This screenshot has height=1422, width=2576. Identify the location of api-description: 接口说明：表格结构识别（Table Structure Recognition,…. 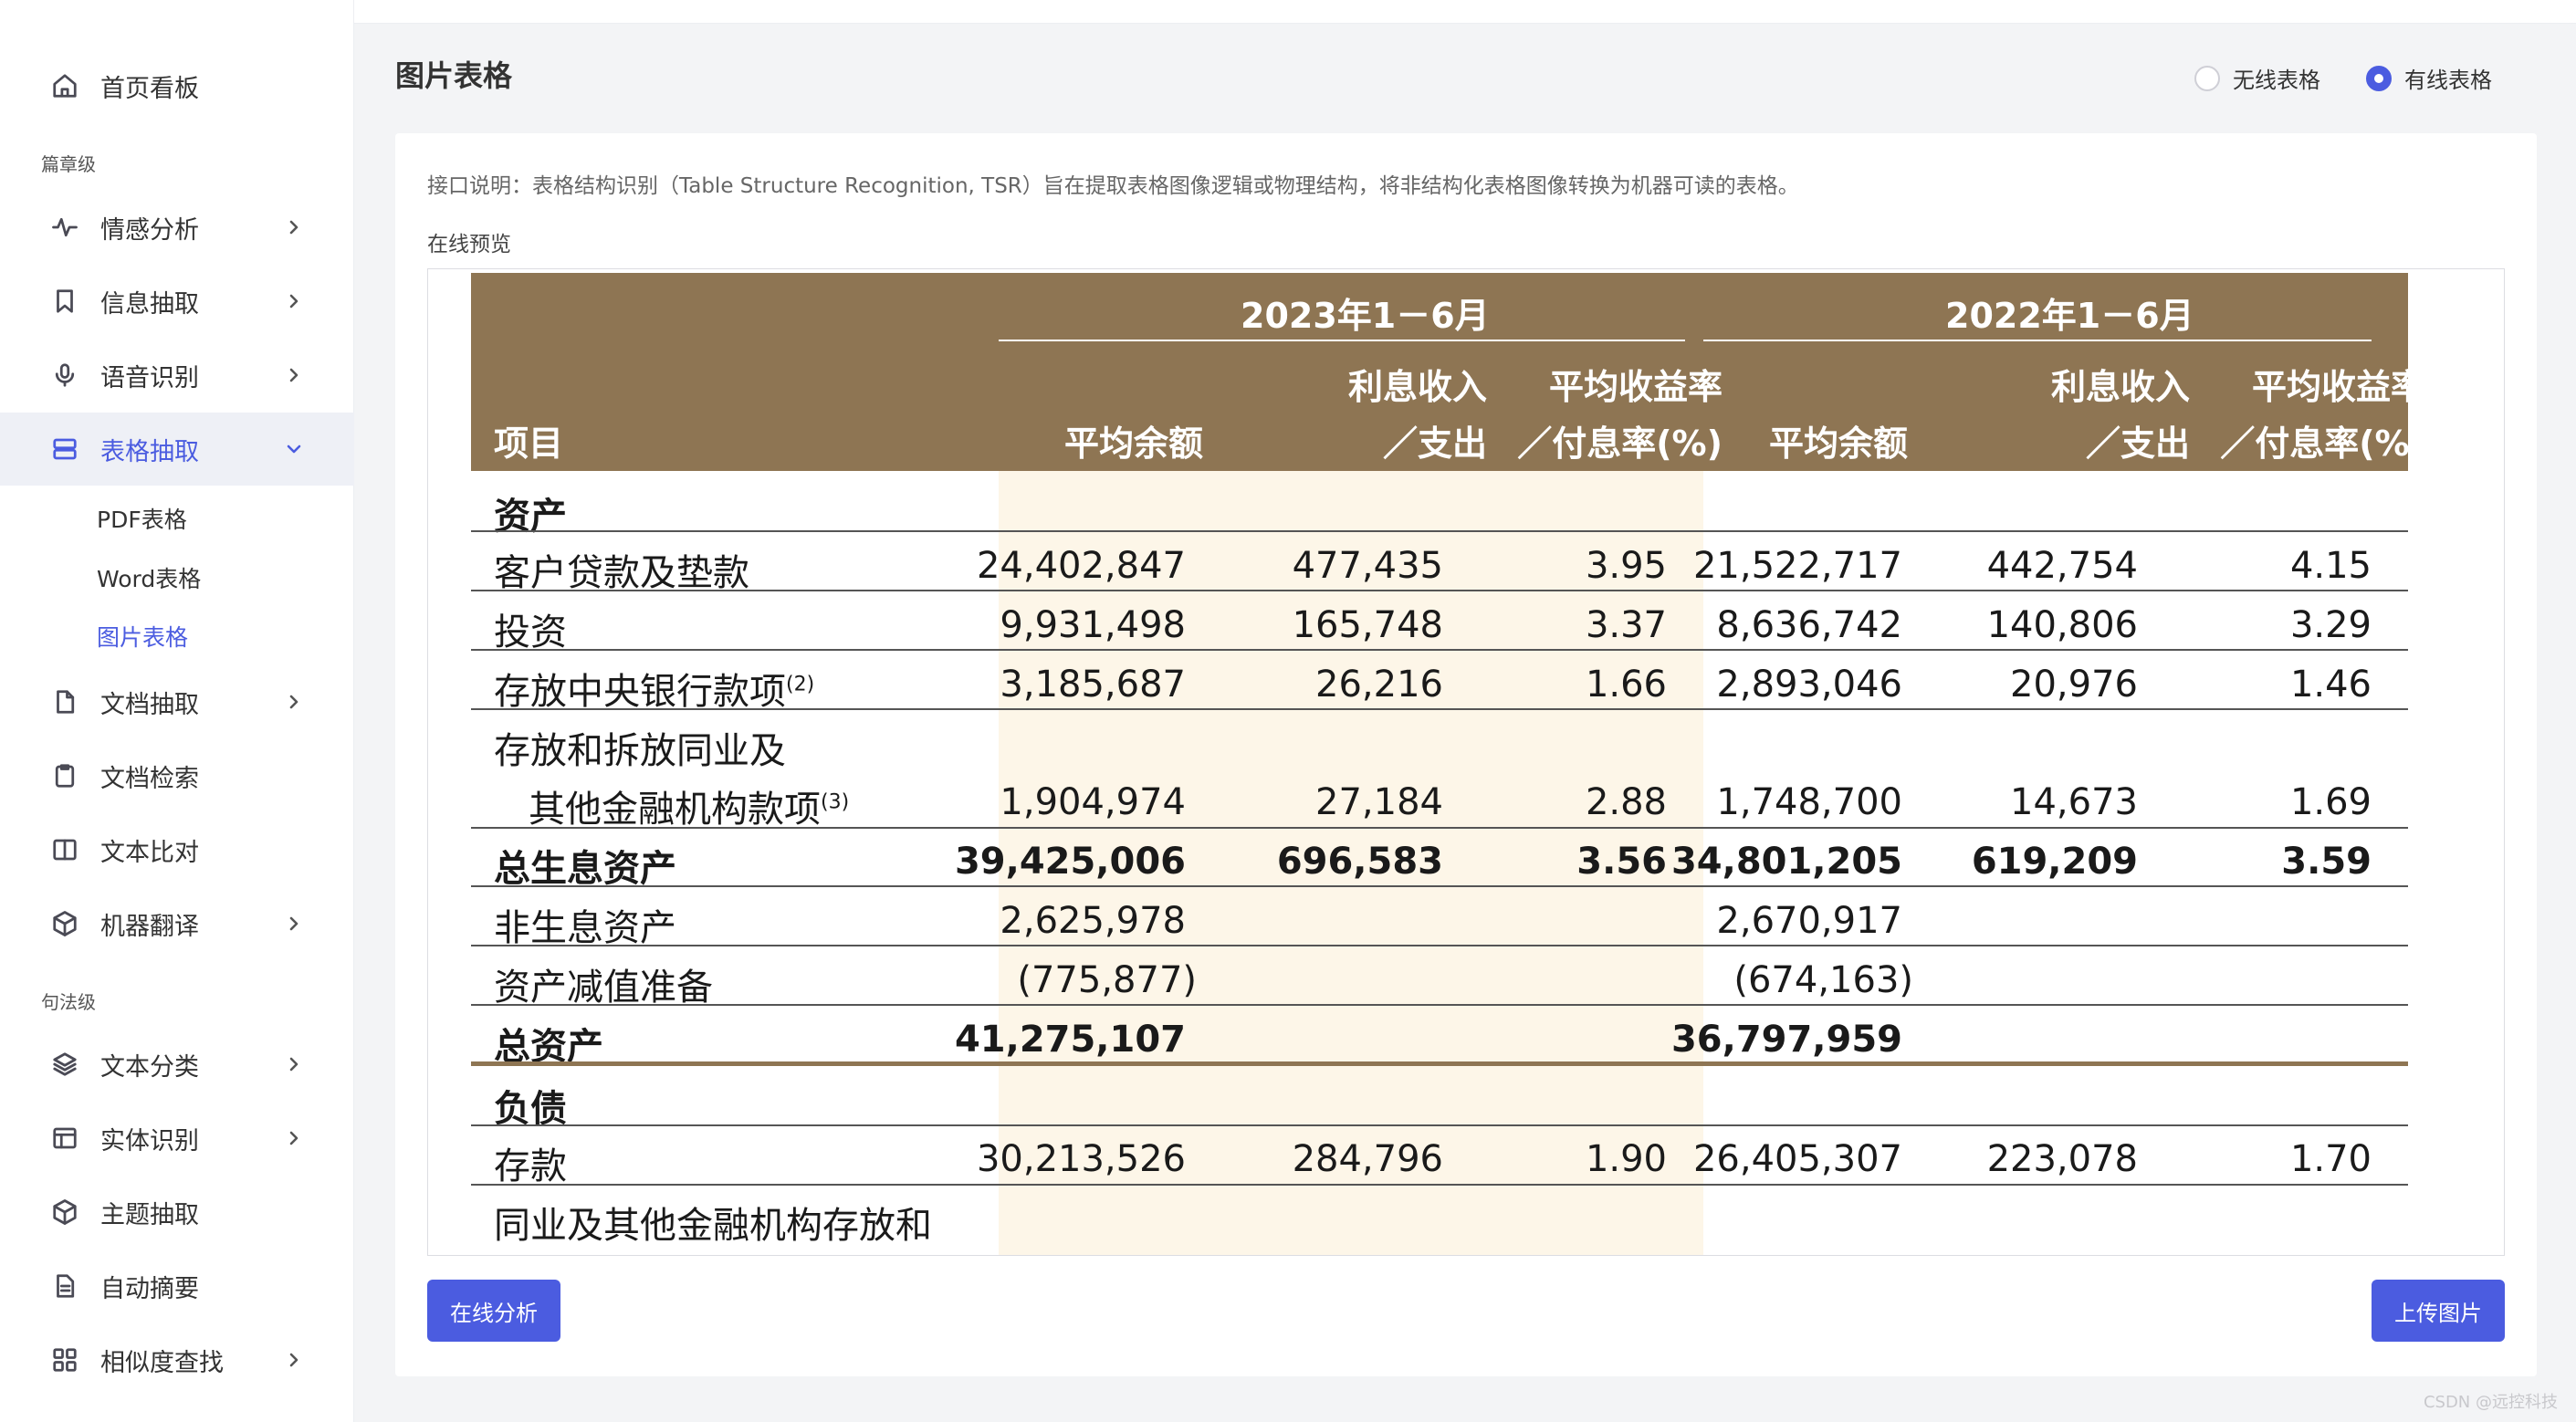
(1113, 186).